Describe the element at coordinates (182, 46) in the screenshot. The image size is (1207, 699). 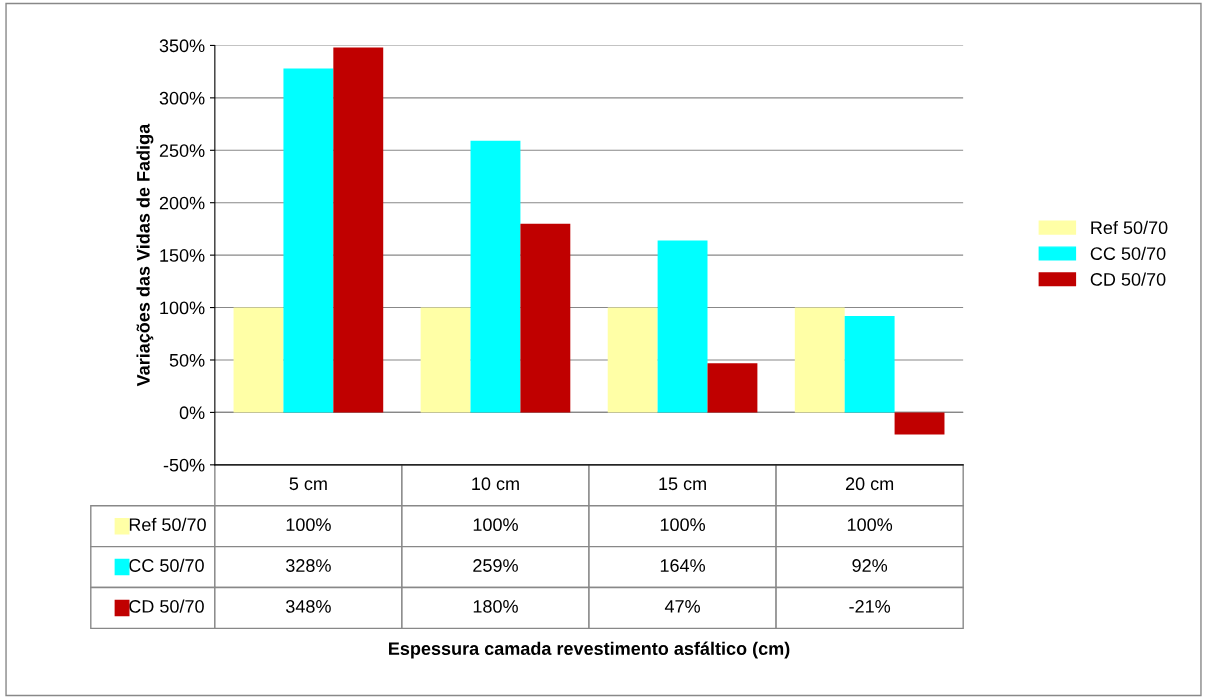
I see `y-tick-label: 350%` at that location.